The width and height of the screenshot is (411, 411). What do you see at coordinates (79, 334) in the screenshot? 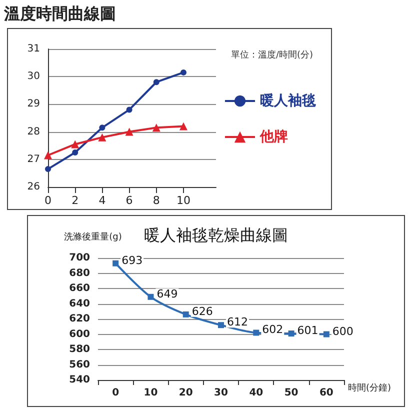
I see `y-tick-label: 600` at bounding box center [79, 334].